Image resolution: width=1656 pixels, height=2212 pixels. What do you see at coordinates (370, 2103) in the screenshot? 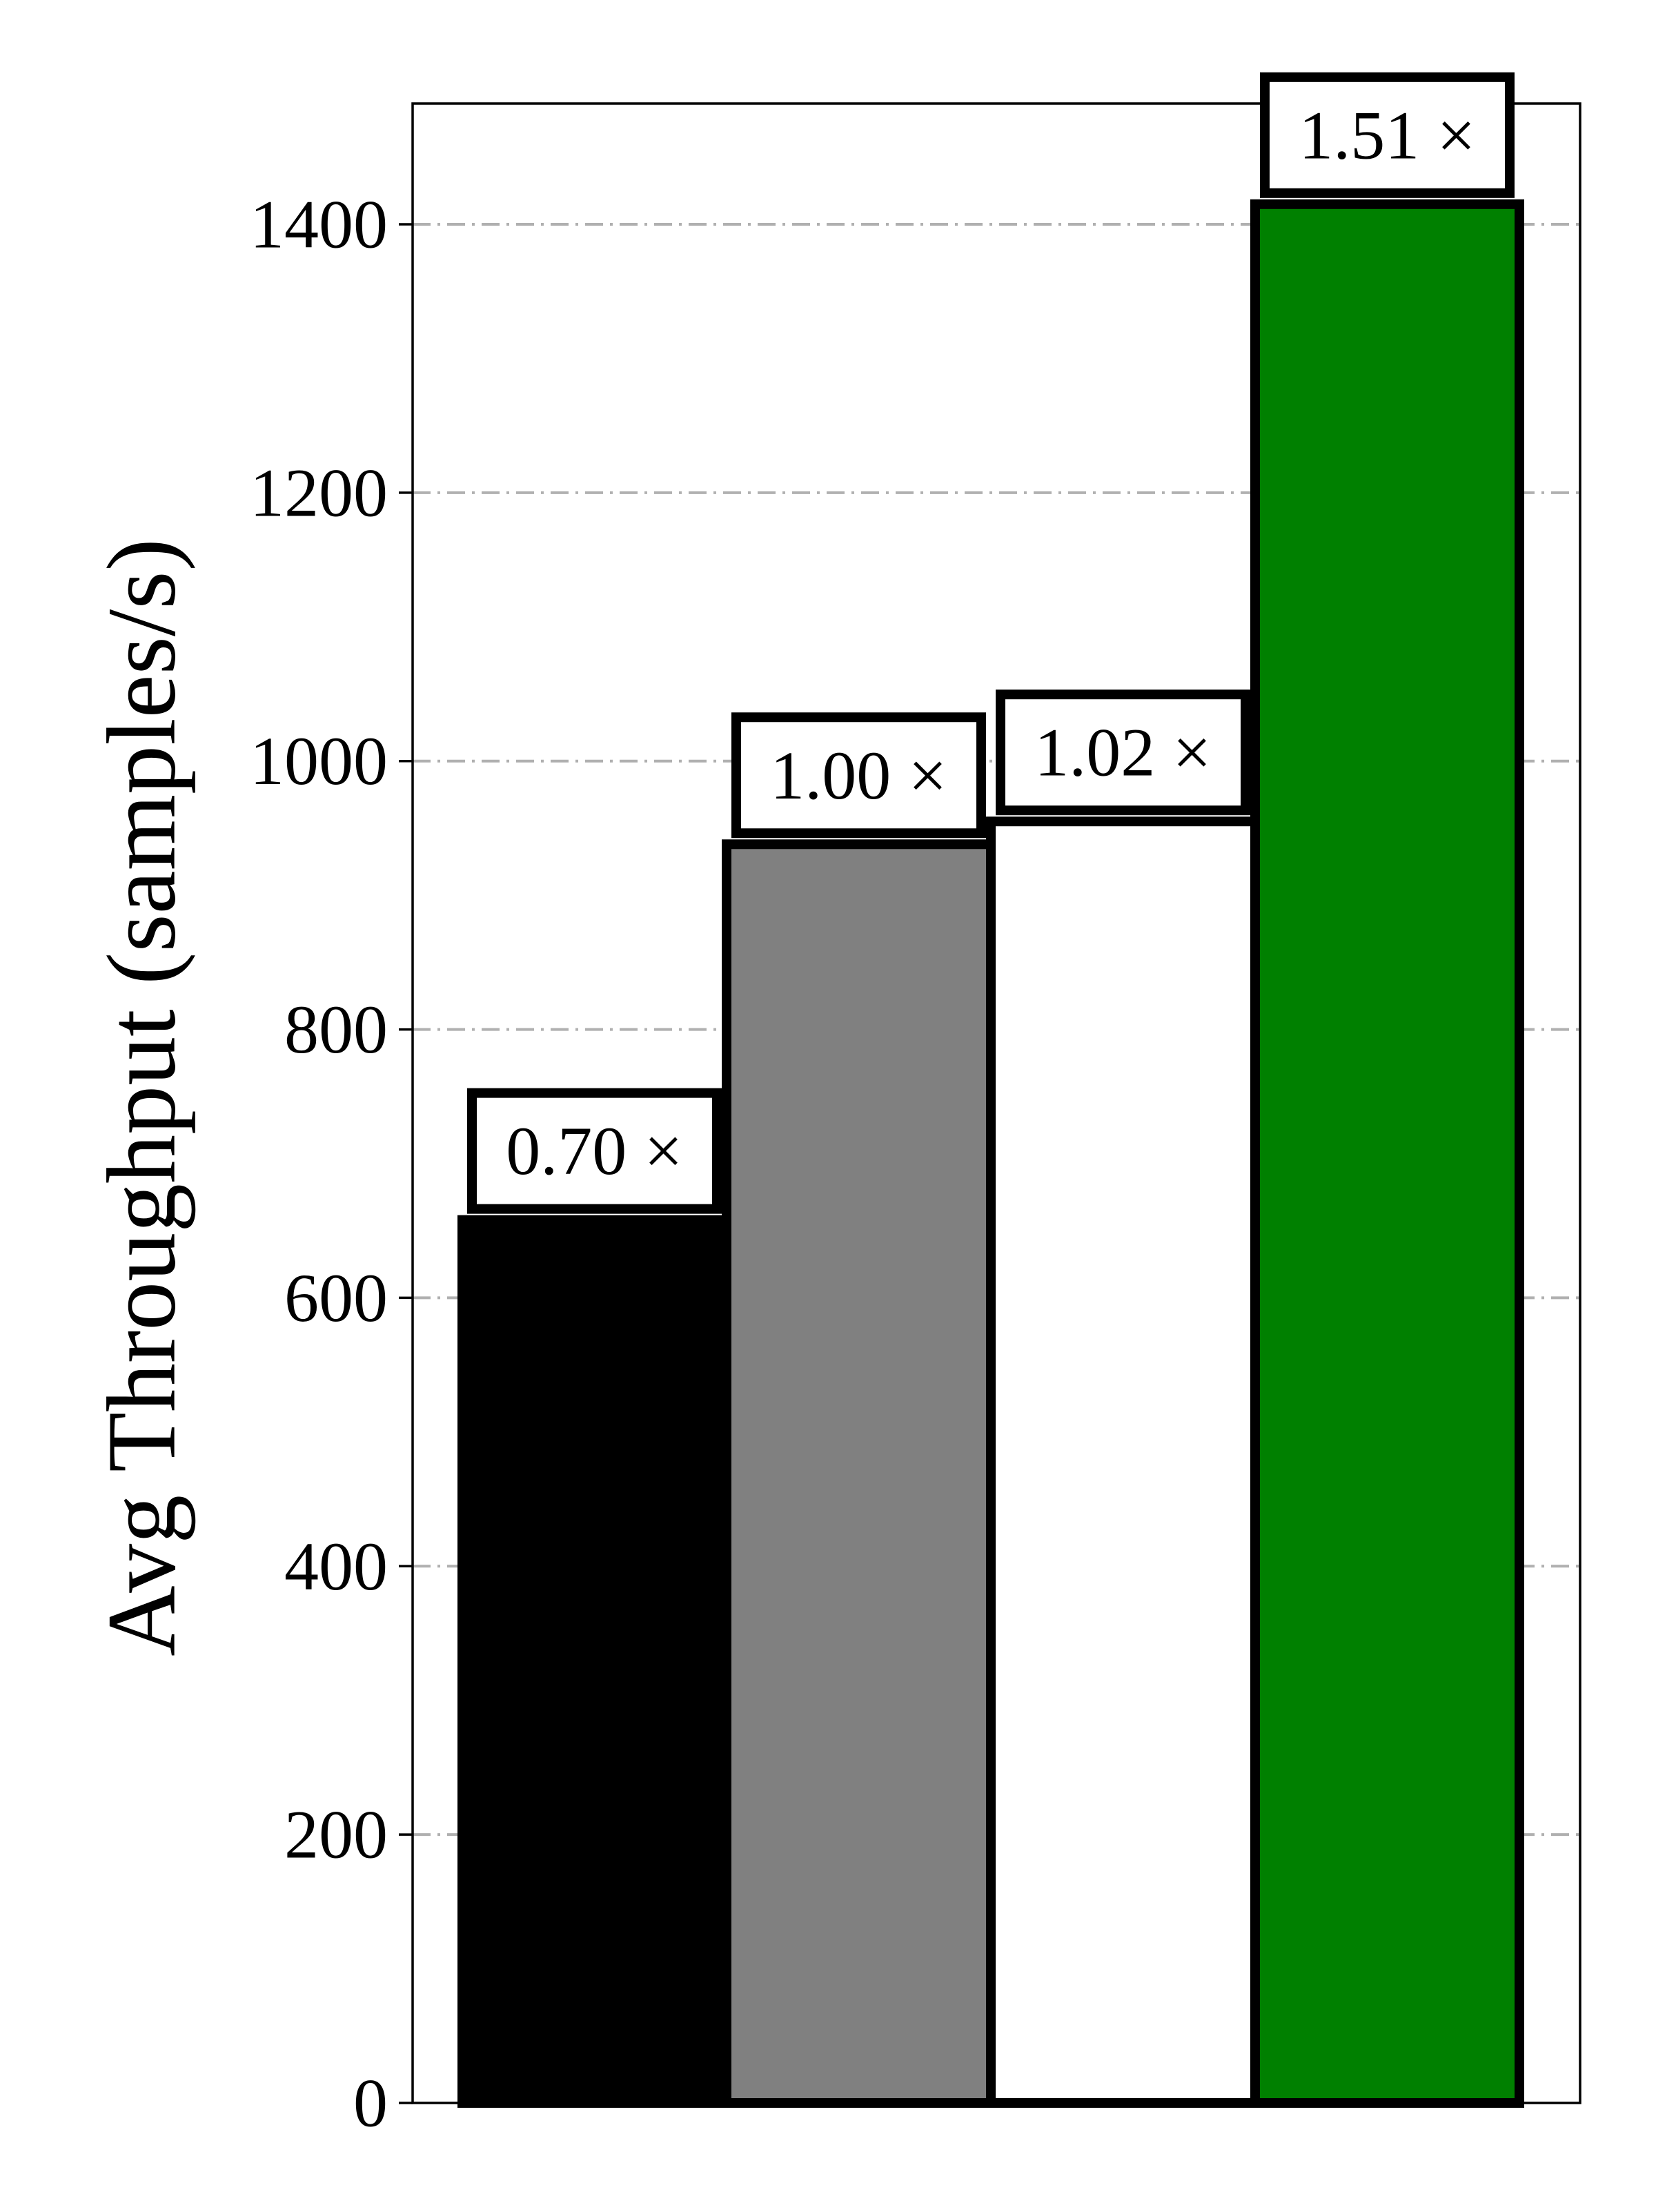
I see `y-tick-label: 0` at bounding box center [370, 2103].